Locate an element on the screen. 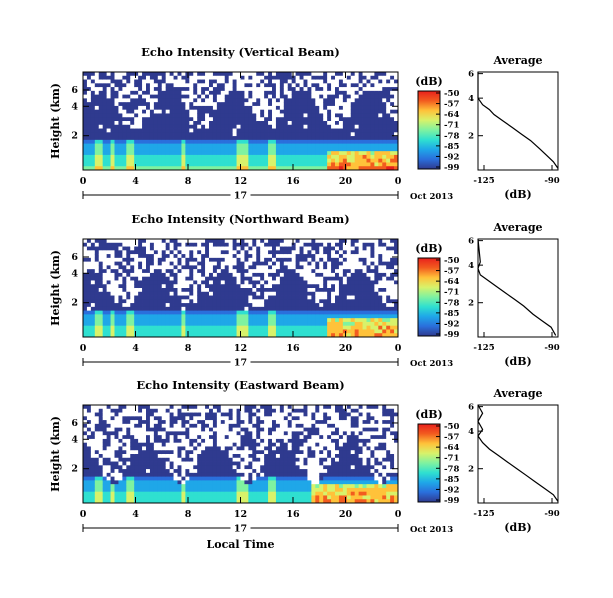 Image resolution: width=613 pixels, height=598 pixels. y-tick-label: 2 is located at coordinates (74, 136).